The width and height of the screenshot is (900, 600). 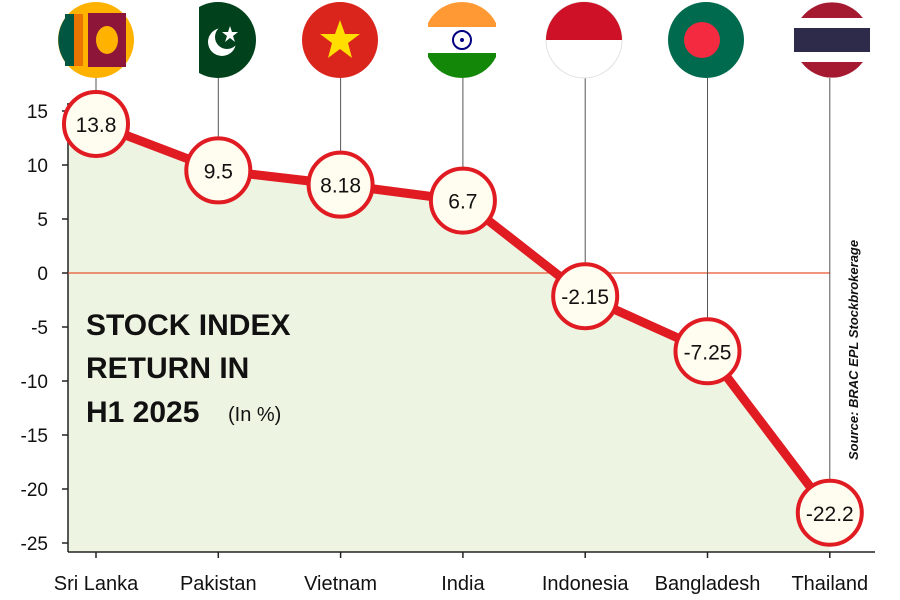 I want to click on x-tick-label: Sri Lanka, so click(x=96, y=584).